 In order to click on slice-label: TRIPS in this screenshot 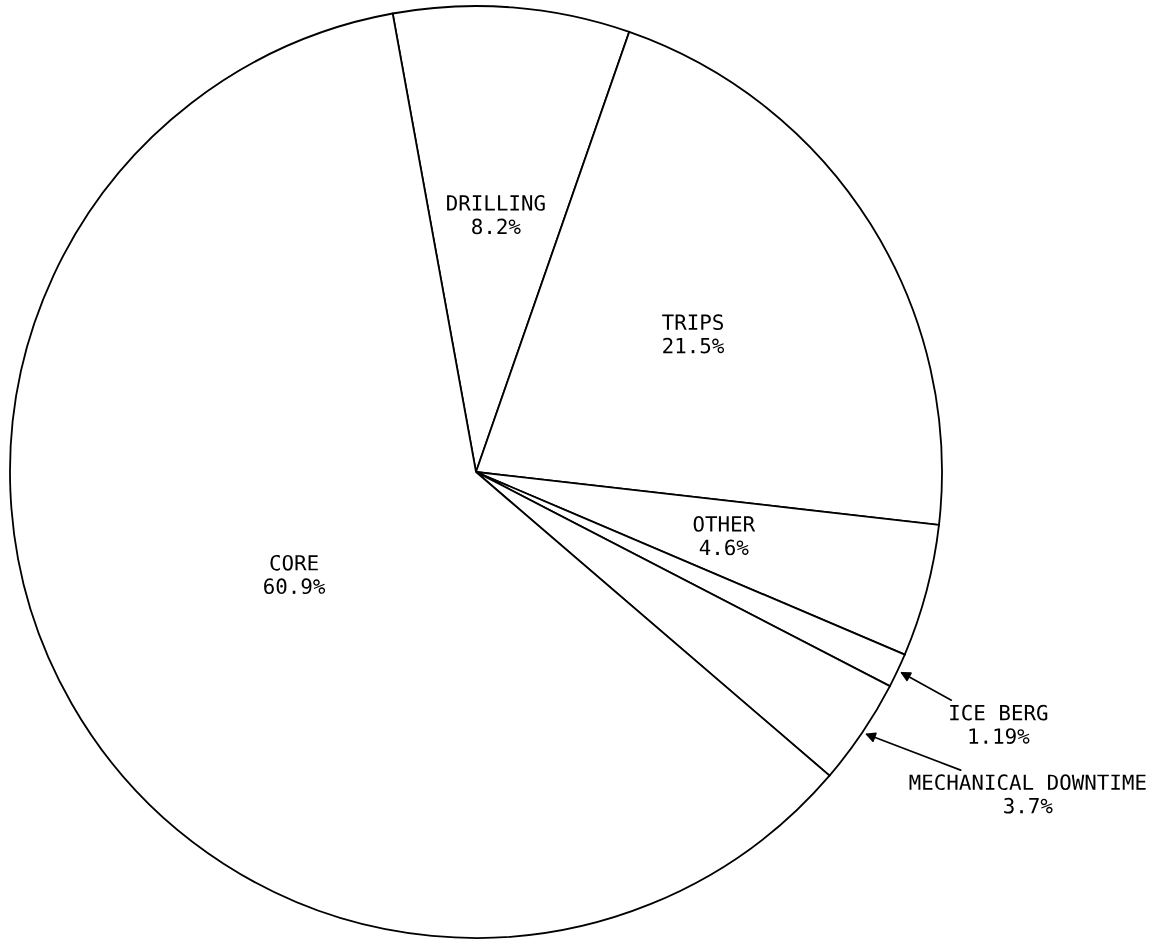, I will do `click(692, 322)`.